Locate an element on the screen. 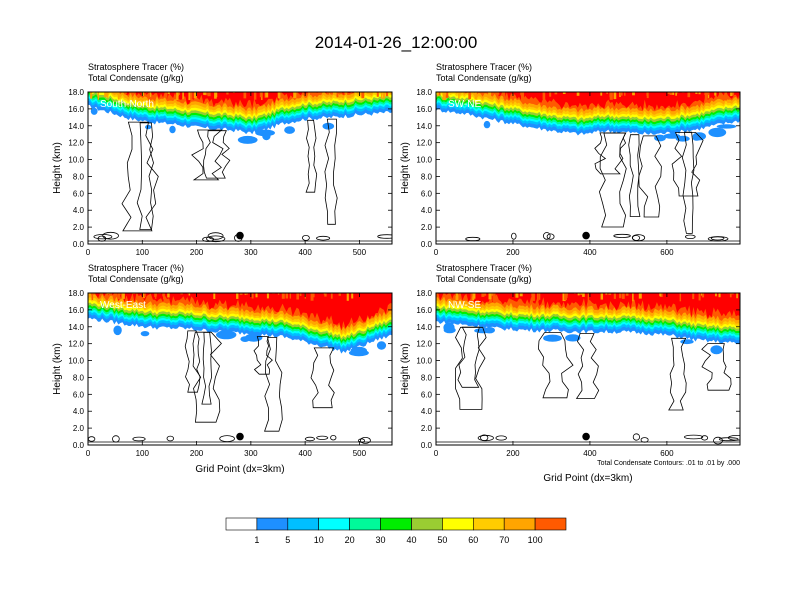 The height and width of the screenshot is (612, 792). x-tick-label: 600 is located at coordinates (667, 252).